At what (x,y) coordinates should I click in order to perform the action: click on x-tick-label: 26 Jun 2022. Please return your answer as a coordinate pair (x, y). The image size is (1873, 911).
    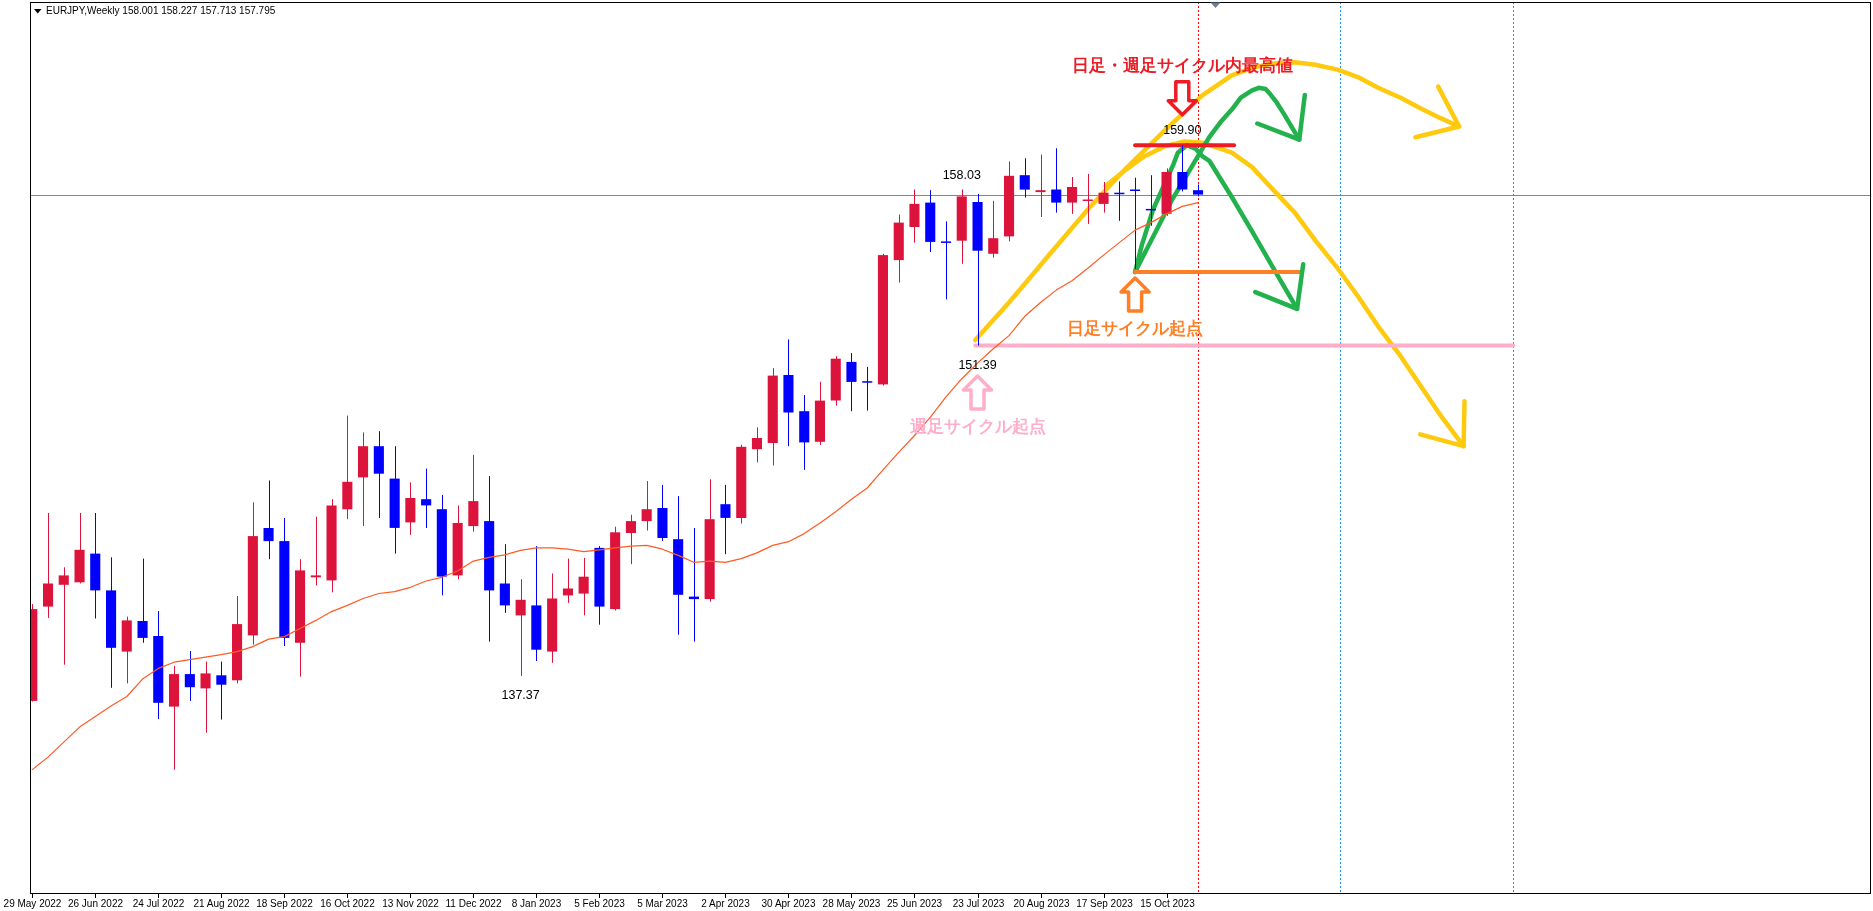
    Looking at the image, I should click on (95, 903).